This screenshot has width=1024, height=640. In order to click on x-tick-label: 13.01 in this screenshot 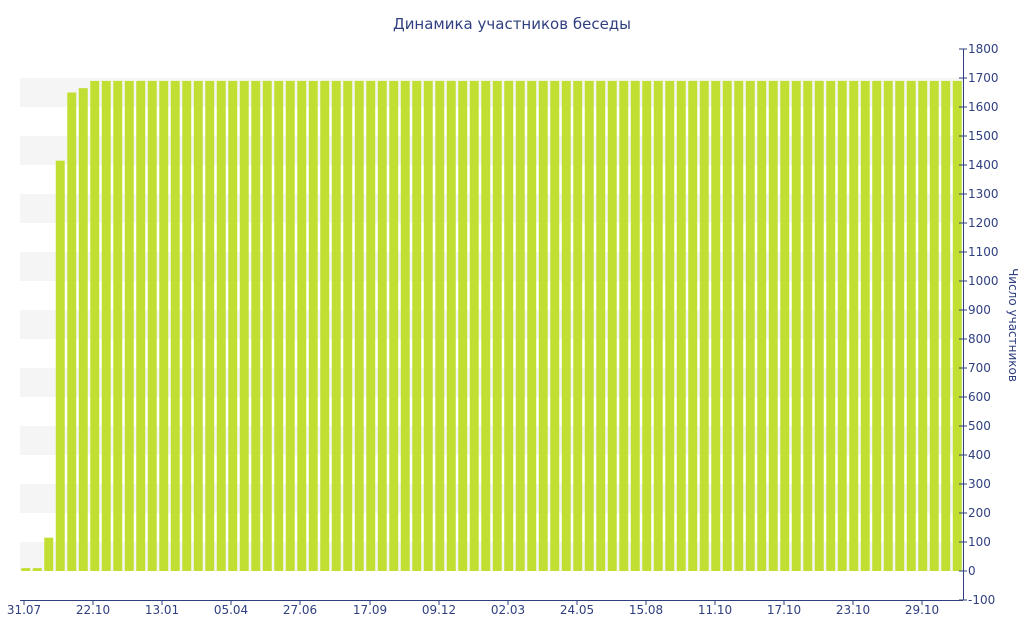, I will do `click(162, 610)`.